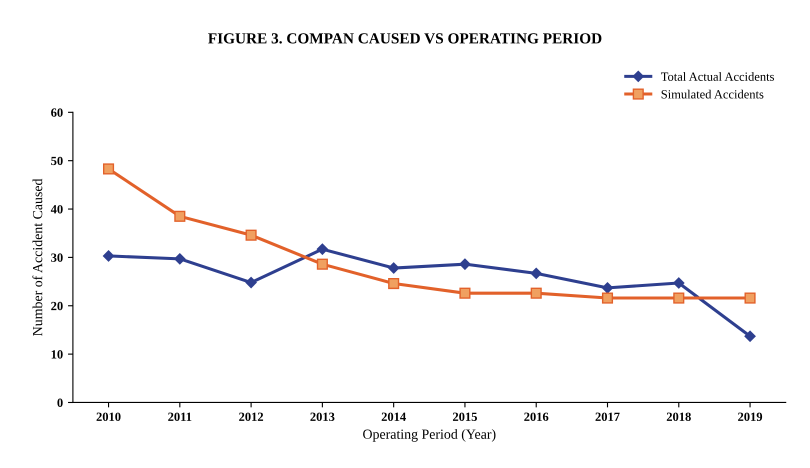  Describe the element at coordinates (713, 94) in the screenshot. I see `legend-label: Simulated Accidents` at that location.